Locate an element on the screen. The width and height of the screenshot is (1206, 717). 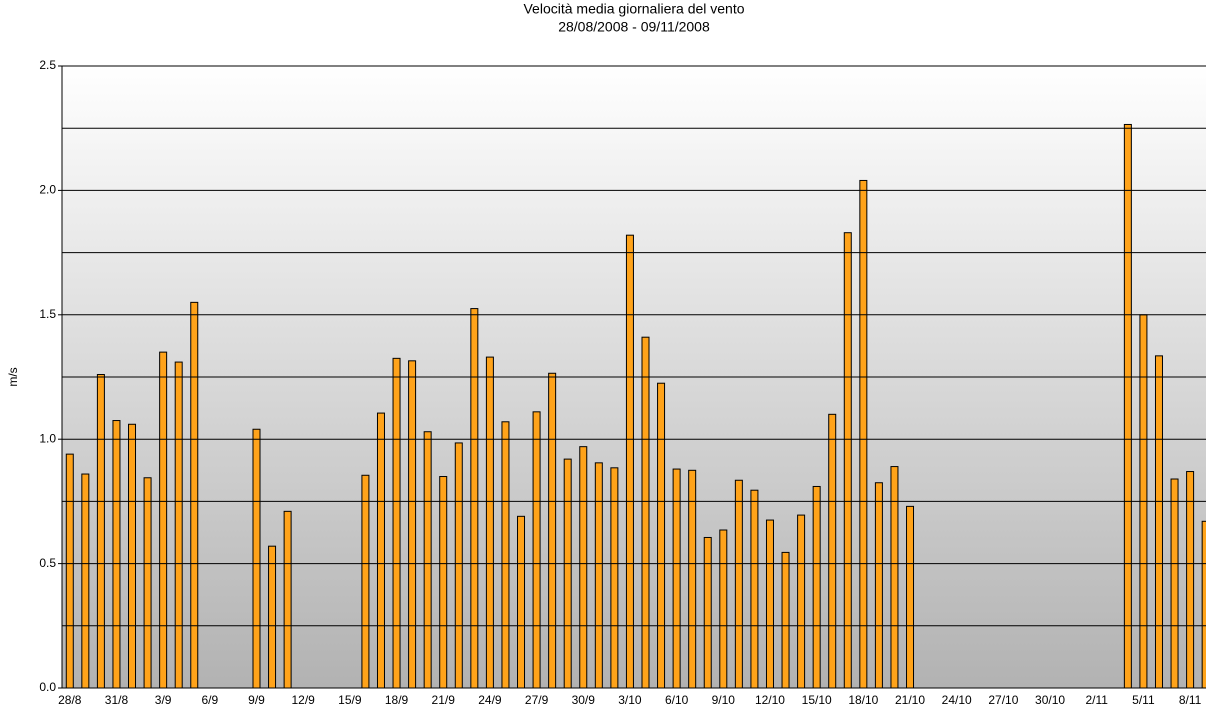
x-tick-label: 21/9 is located at coordinates (444, 700).